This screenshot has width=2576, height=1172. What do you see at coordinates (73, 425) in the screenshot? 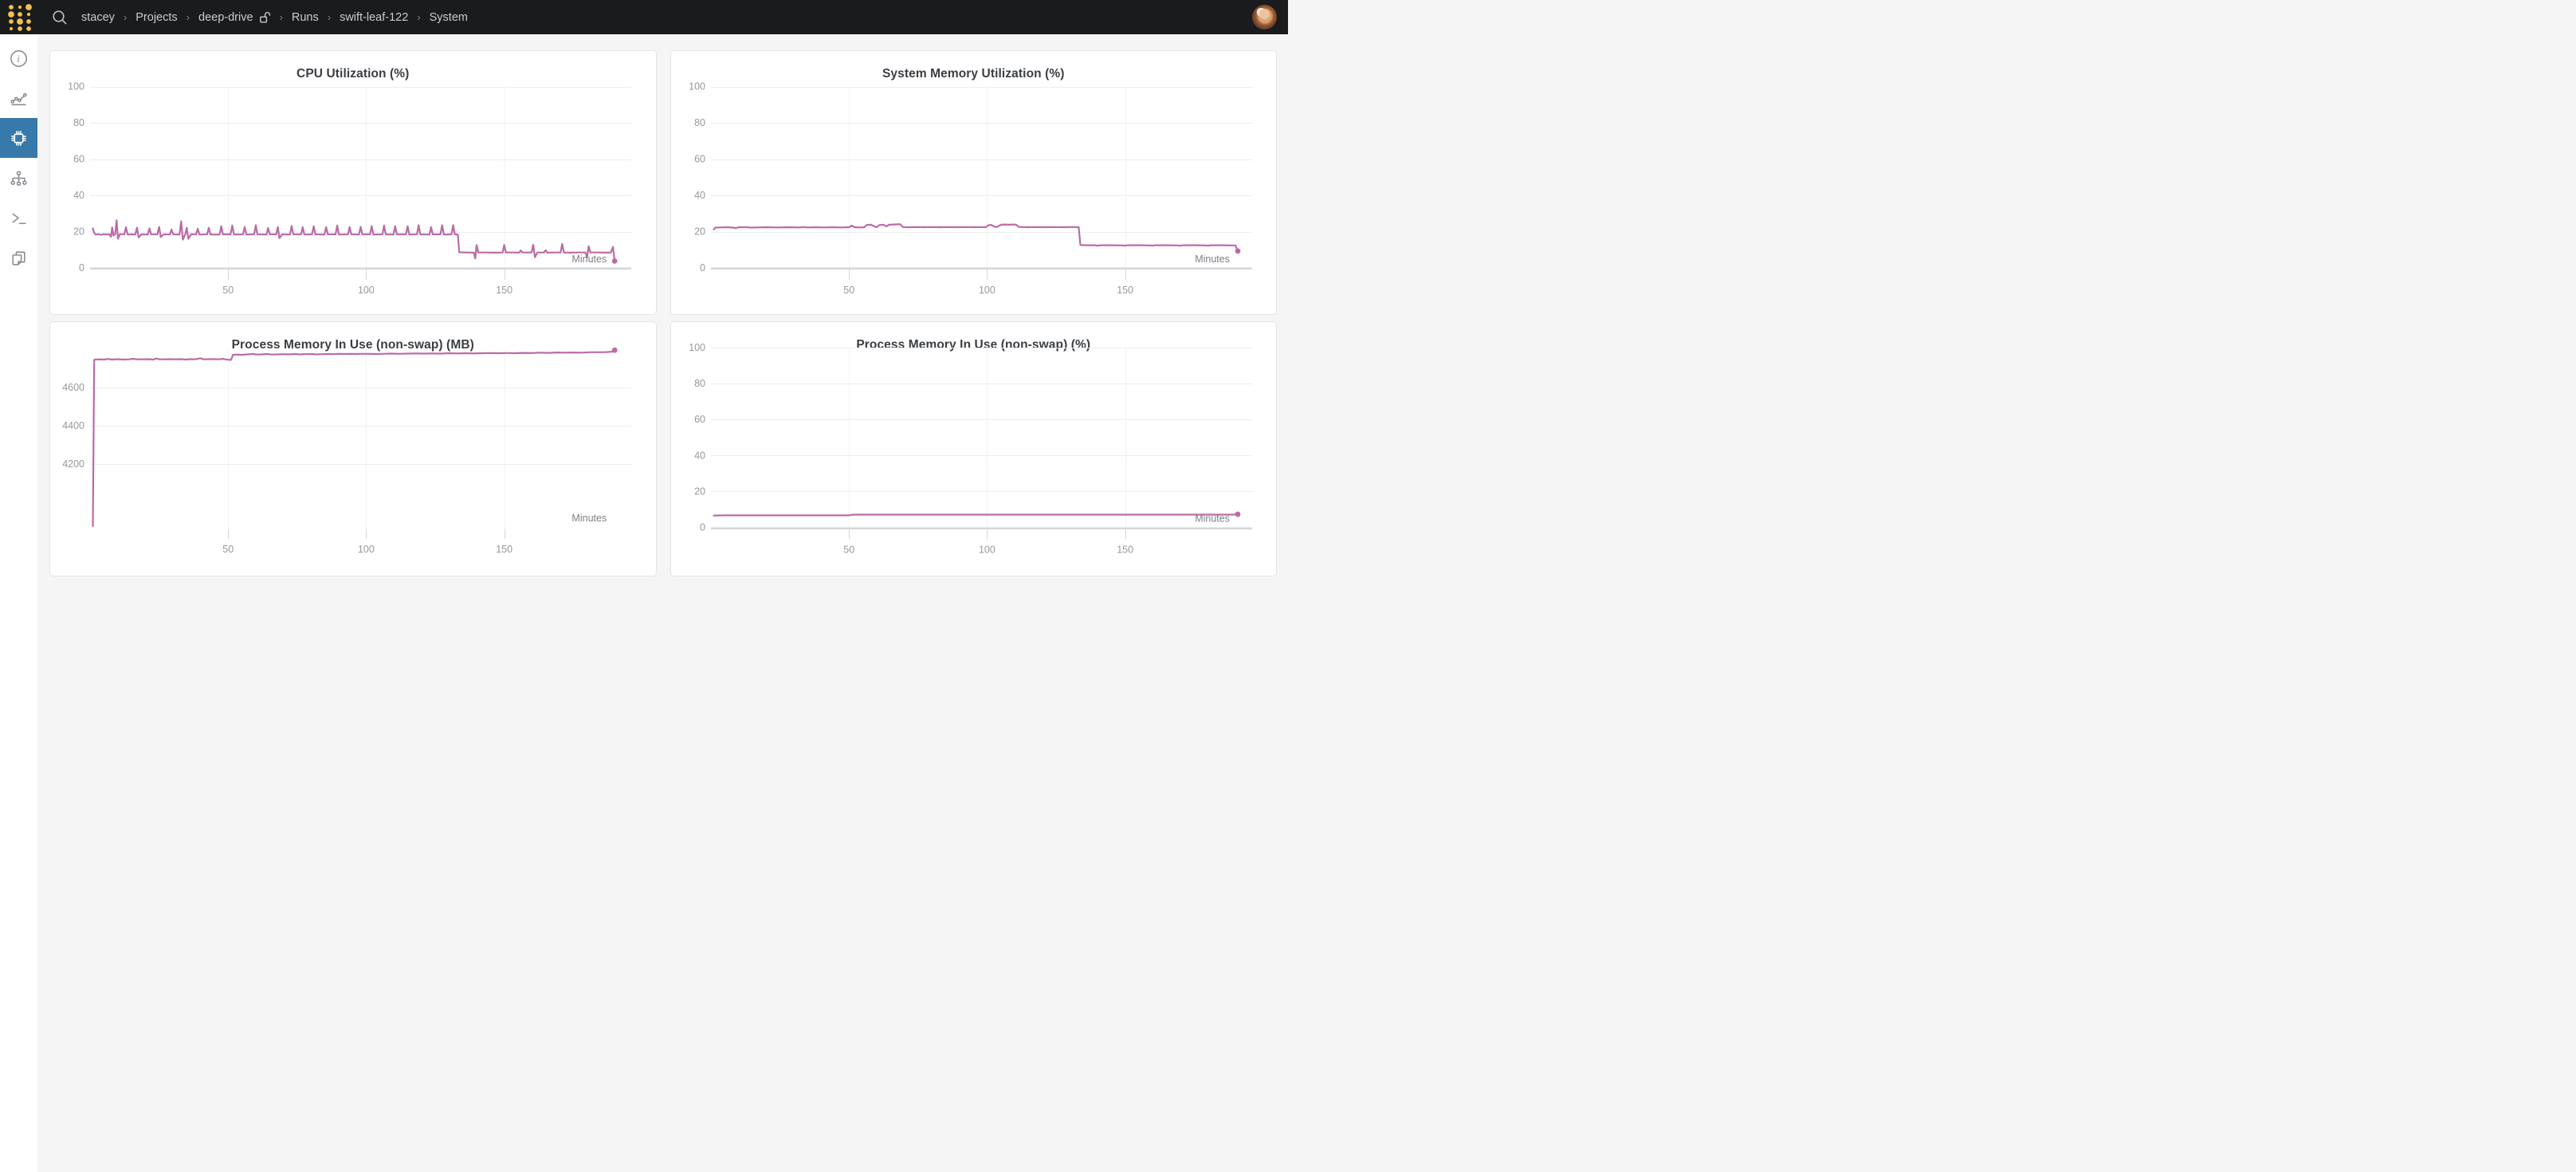
I see `y-tick-label: 4400` at bounding box center [73, 425].